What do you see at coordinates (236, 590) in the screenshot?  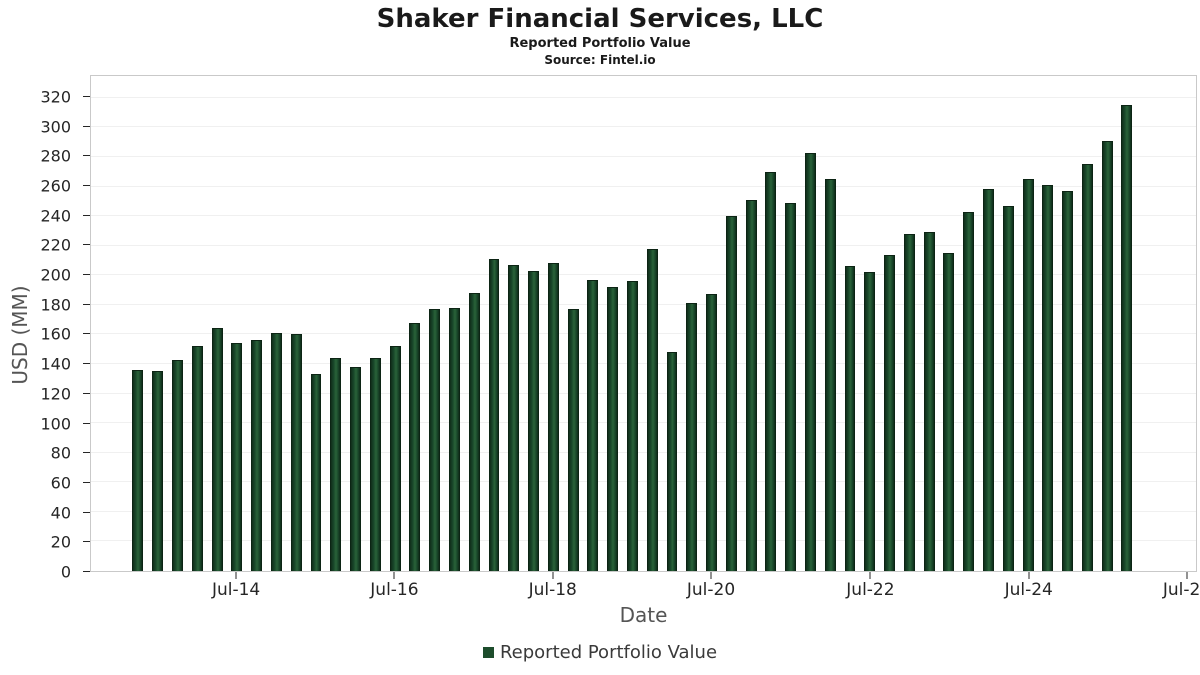 I see `x-tick-label: Jul-14` at bounding box center [236, 590].